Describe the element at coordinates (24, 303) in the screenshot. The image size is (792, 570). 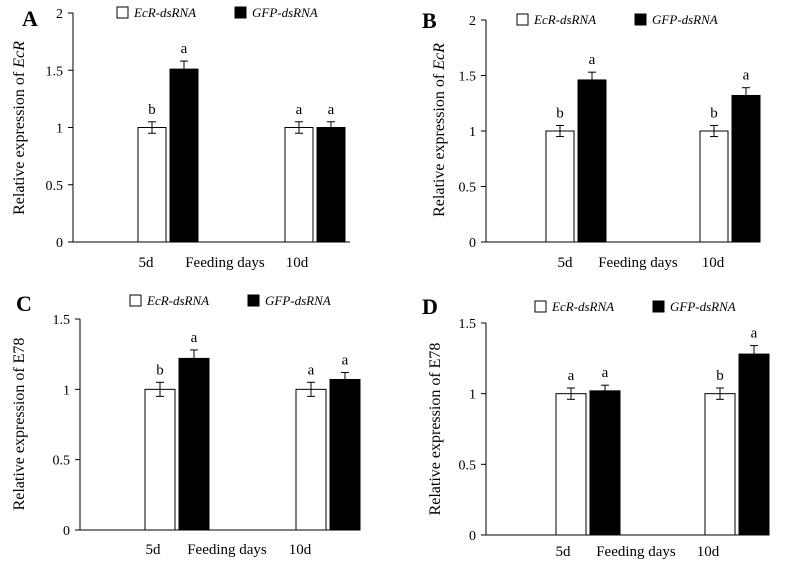
I see `panel-letter: C` at that location.